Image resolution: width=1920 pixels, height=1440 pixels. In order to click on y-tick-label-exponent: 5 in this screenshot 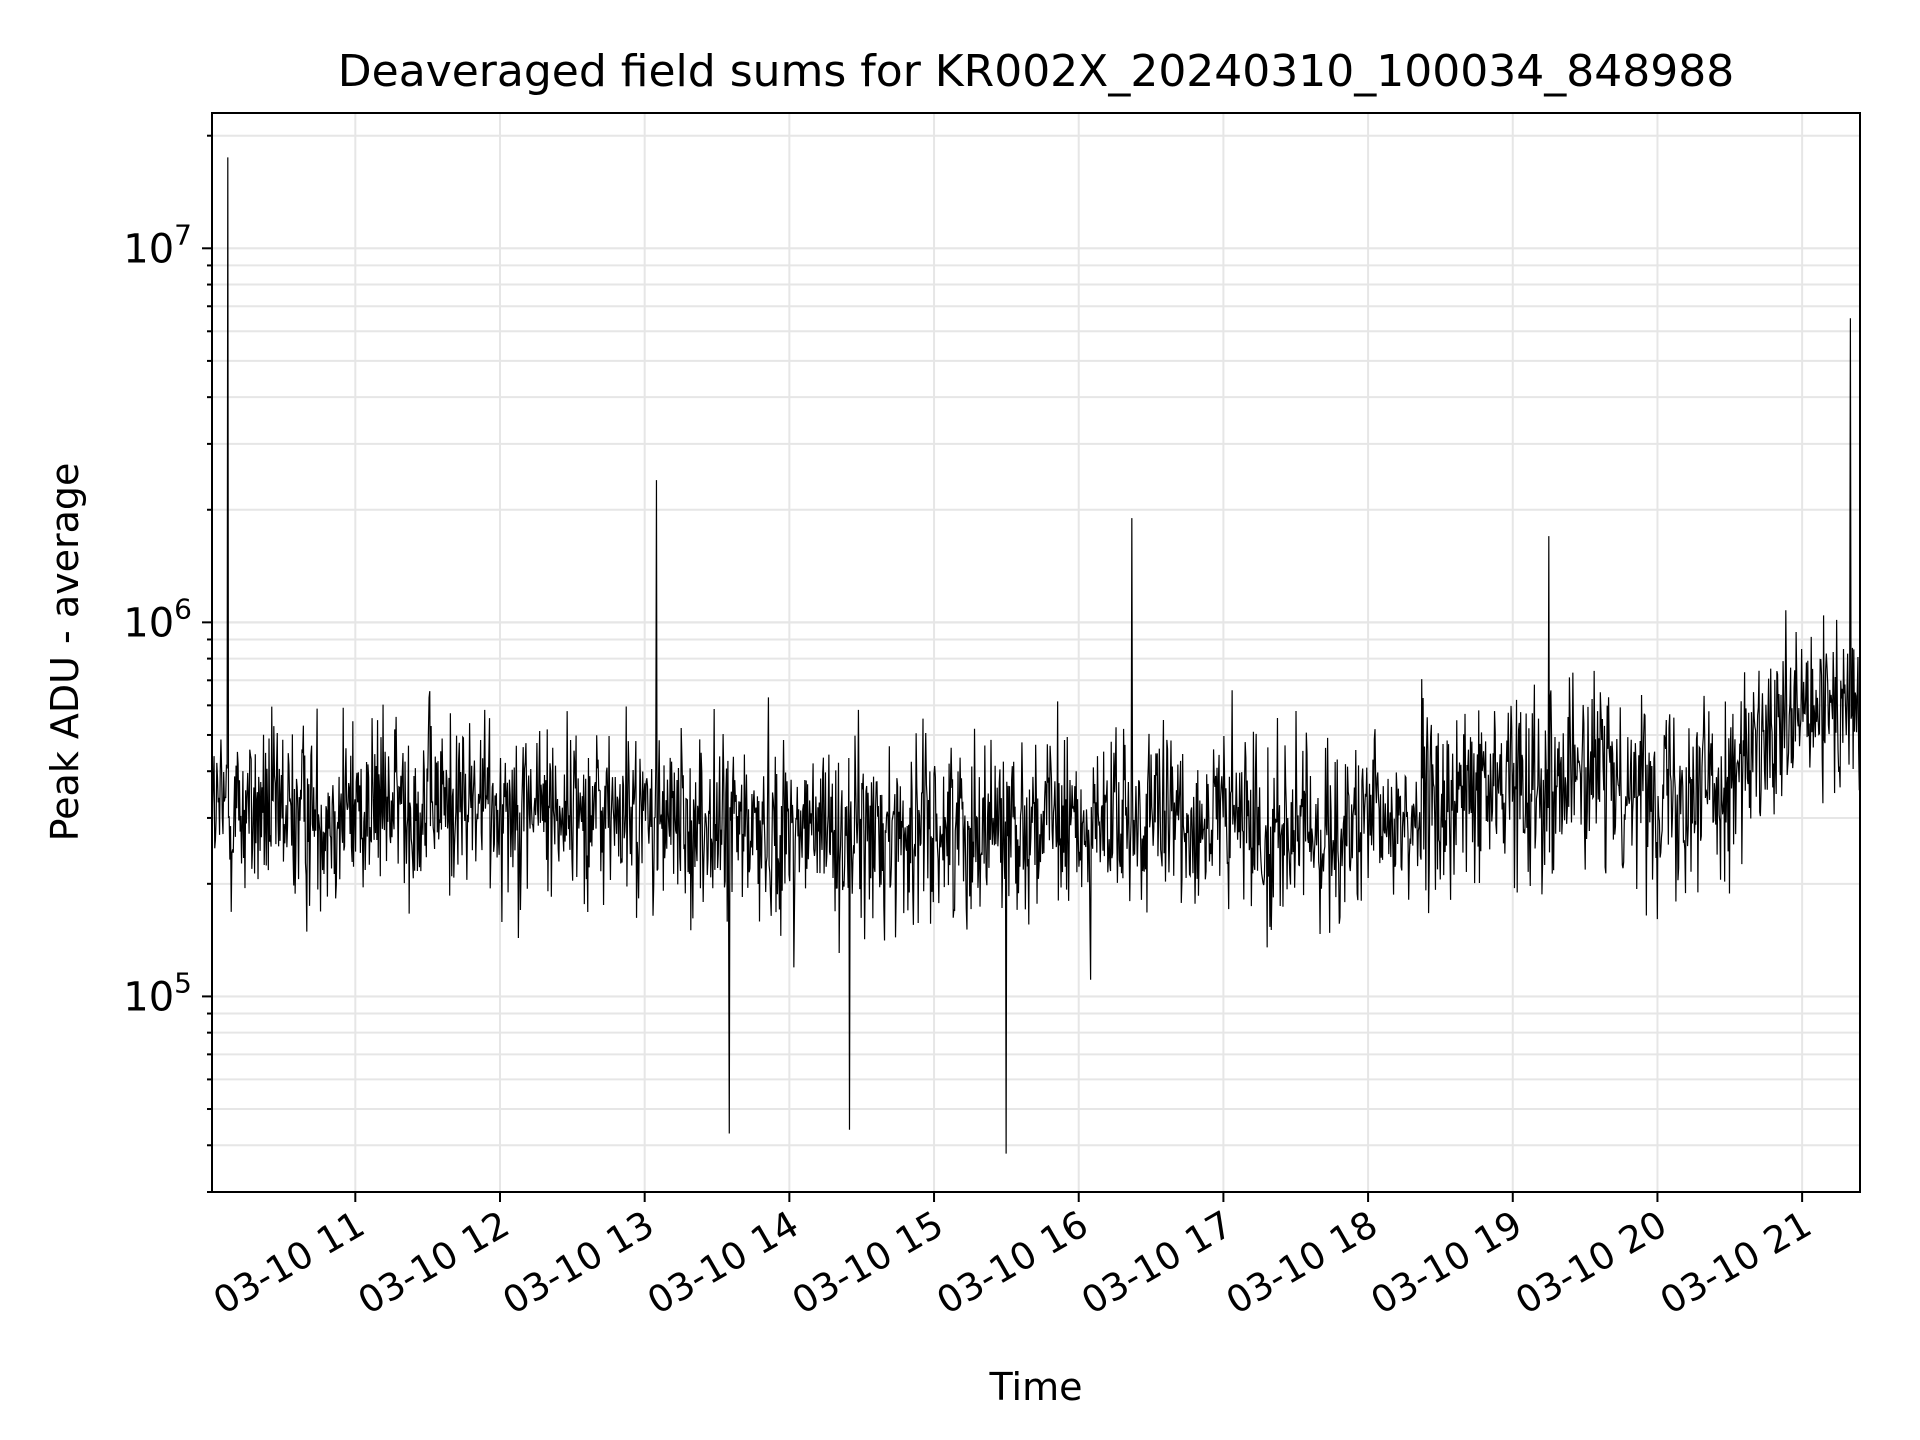, I will do `click(183, 982)`.